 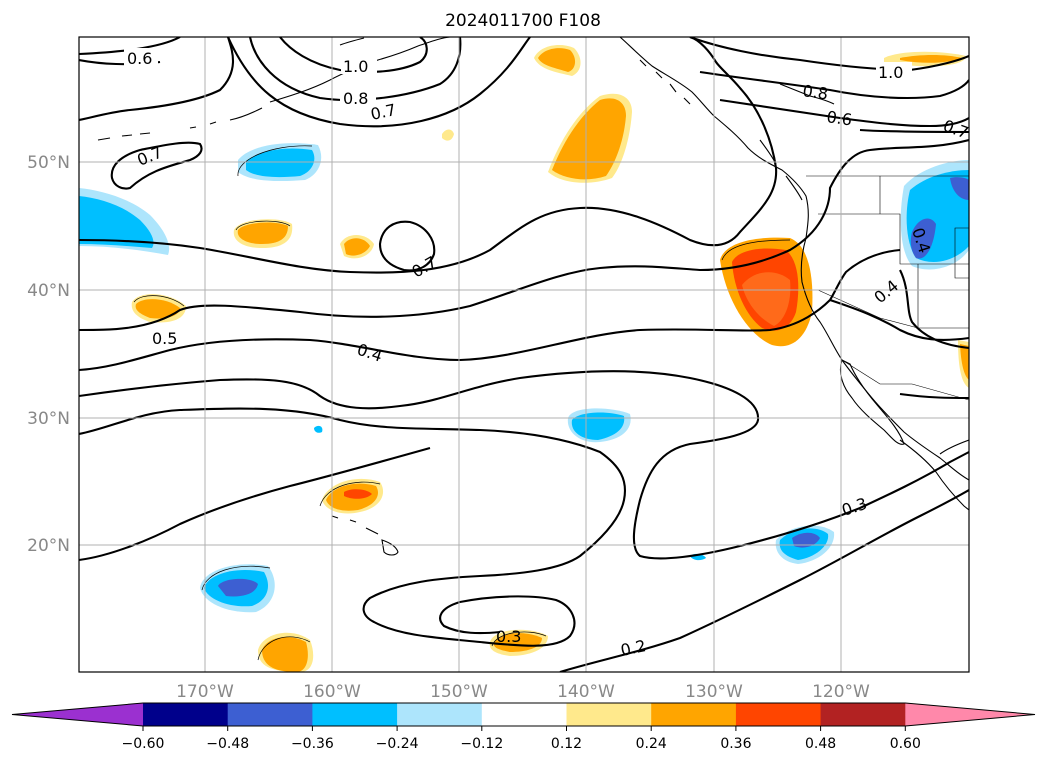 What do you see at coordinates (899, 320) in the screenshot?
I see `contour-0.4-east` at bounding box center [899, 320].